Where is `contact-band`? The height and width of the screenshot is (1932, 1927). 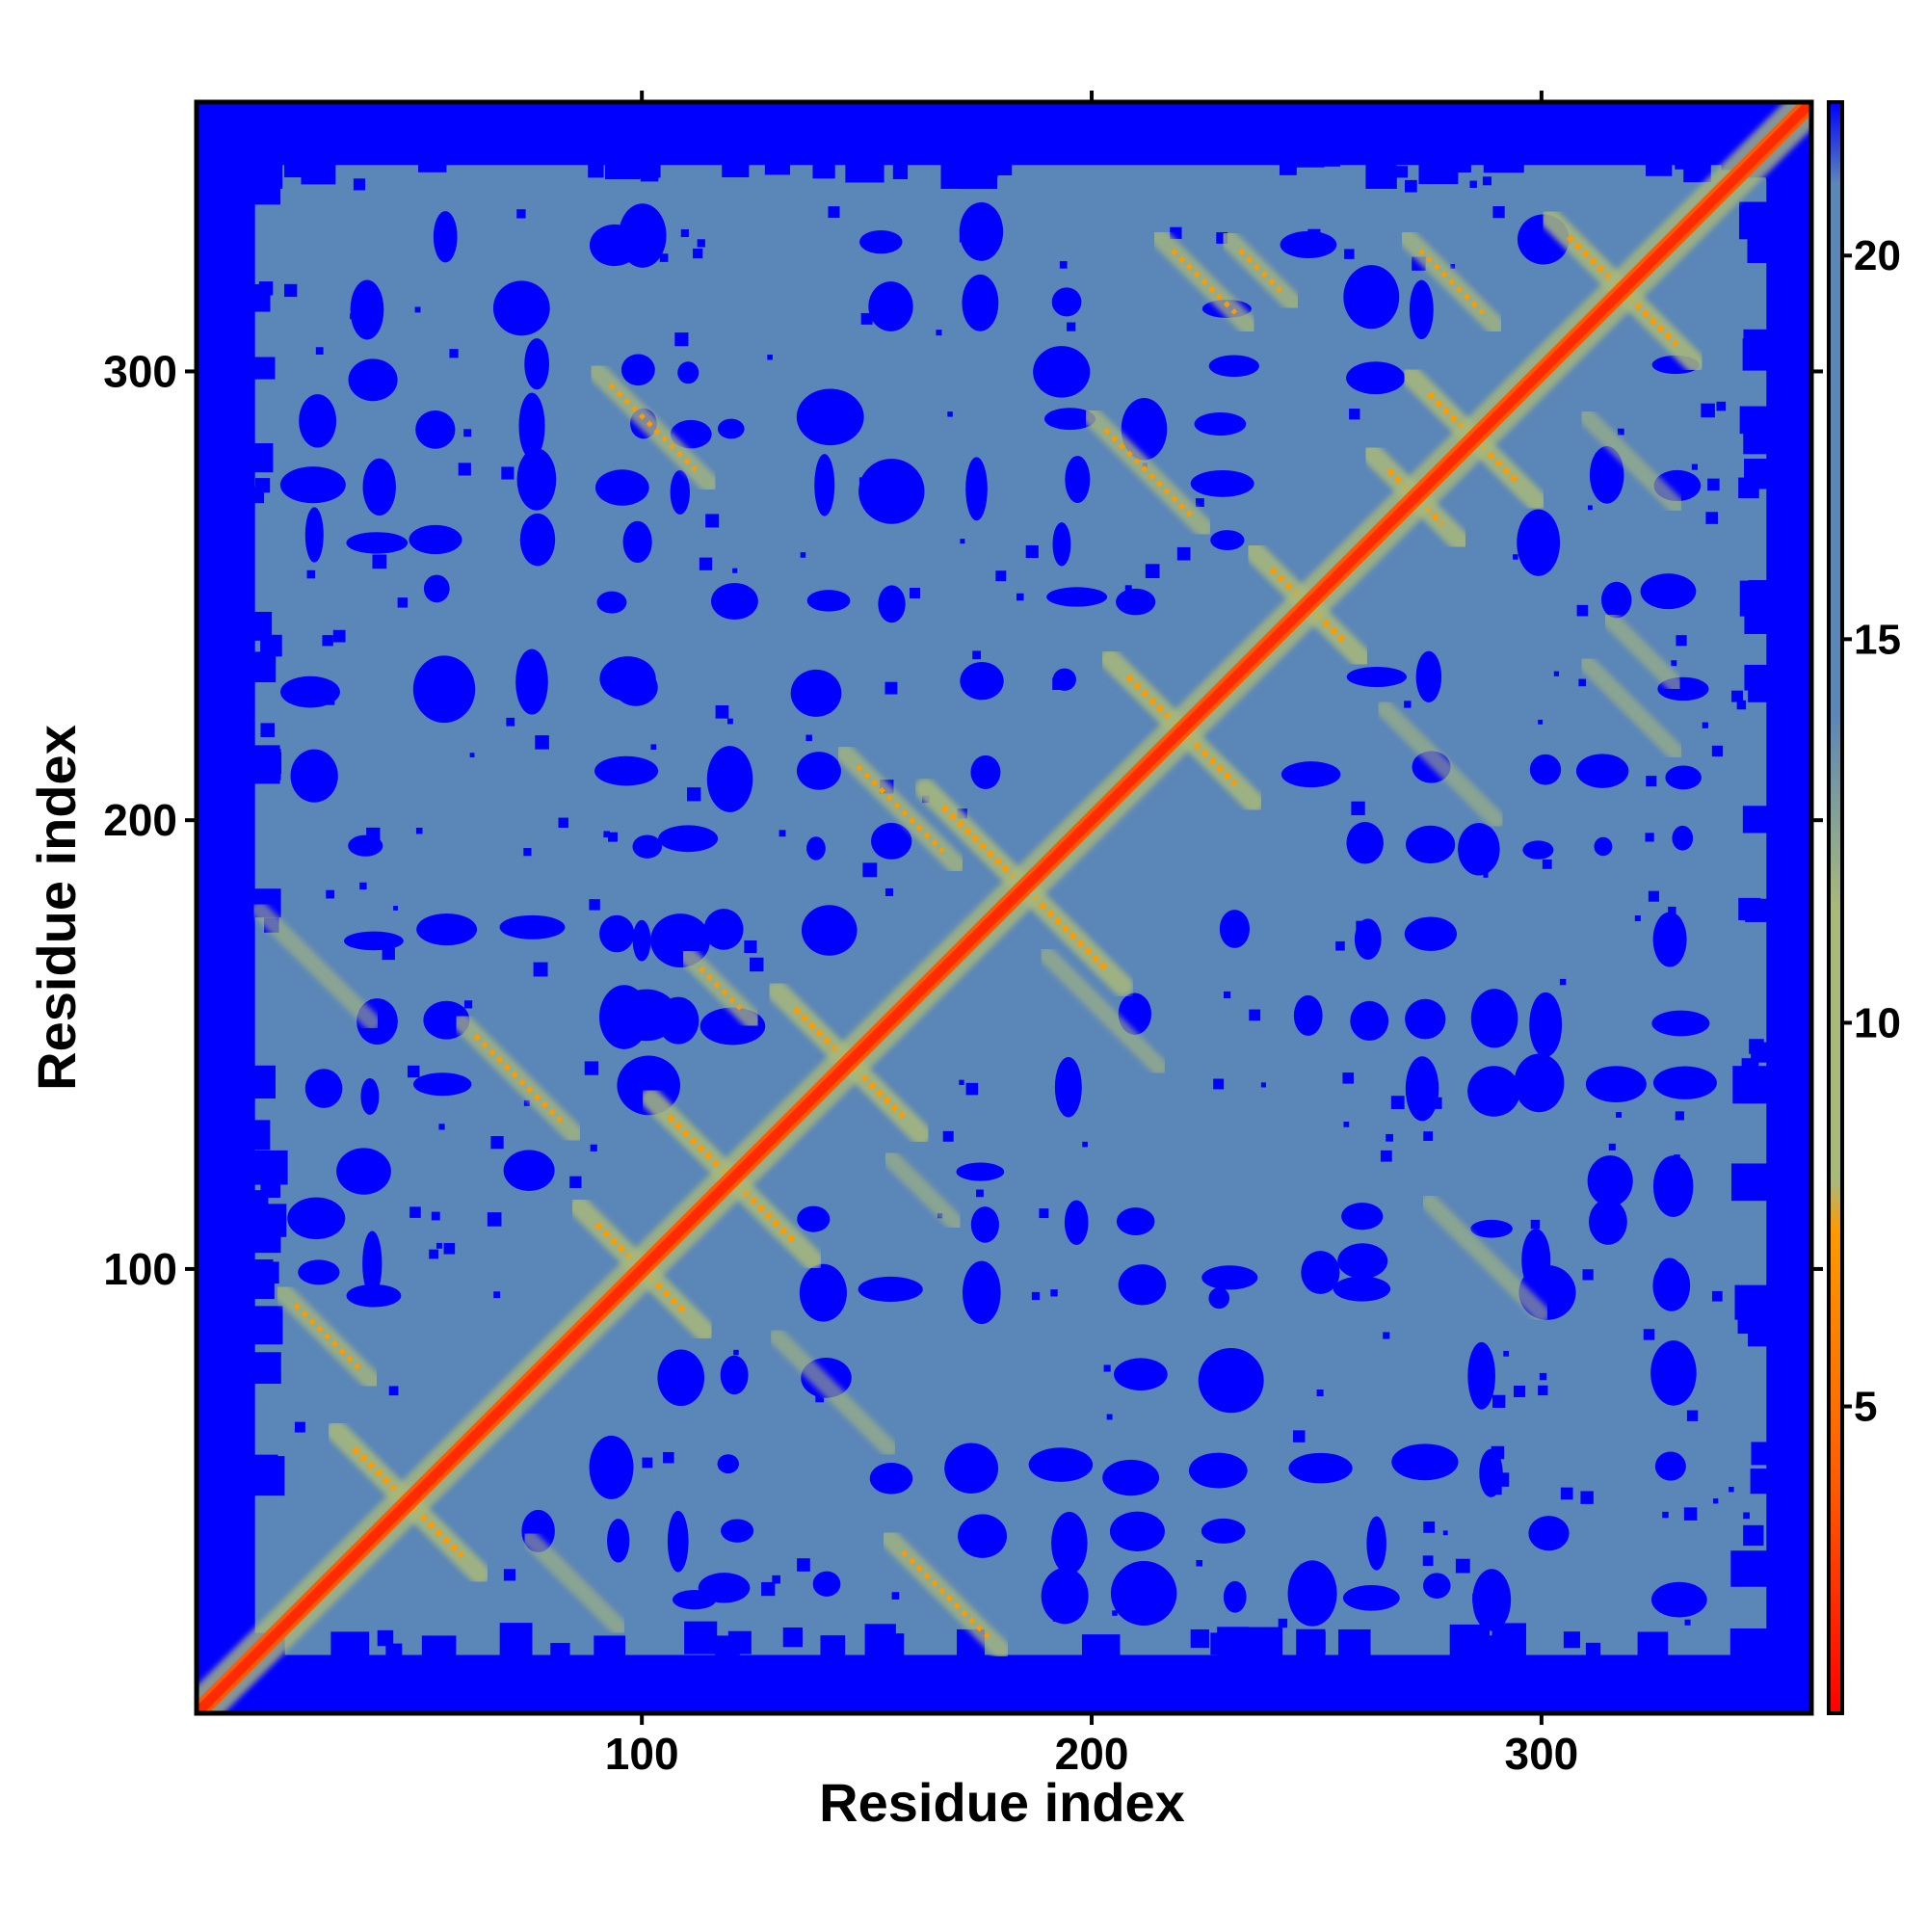
contact-band is located at coordinates (326, 1336).